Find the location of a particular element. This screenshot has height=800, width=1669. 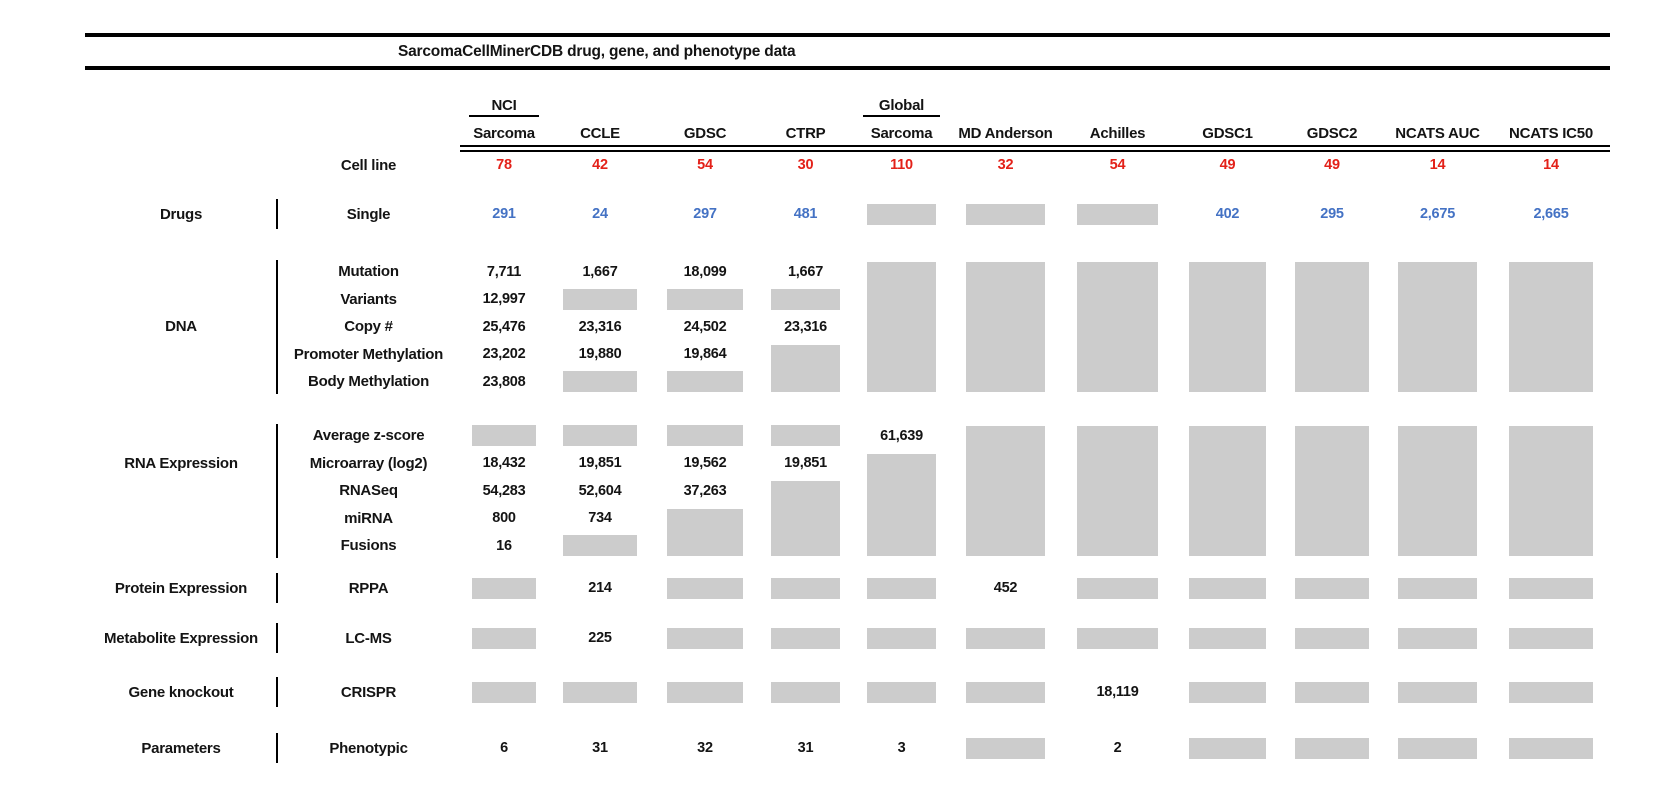

value-cell: 12,997 is located at coordinates (504, 299).